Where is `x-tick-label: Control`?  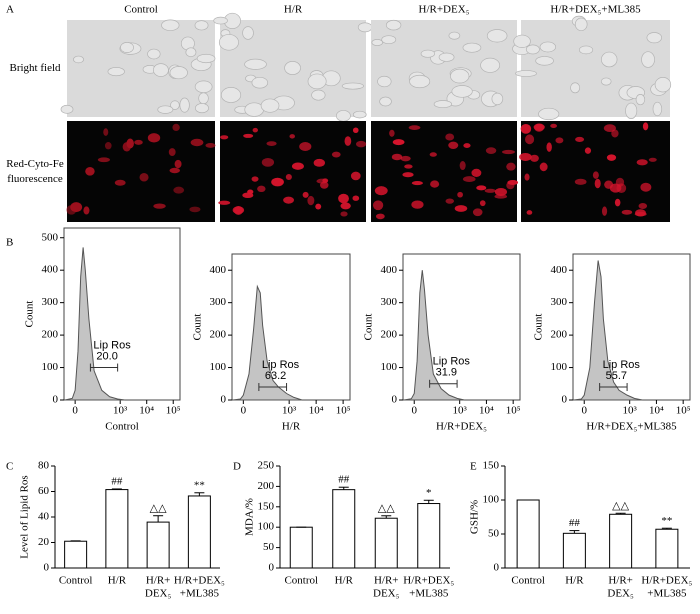 x-tick-label: Control is located at coordinates (528, 581).